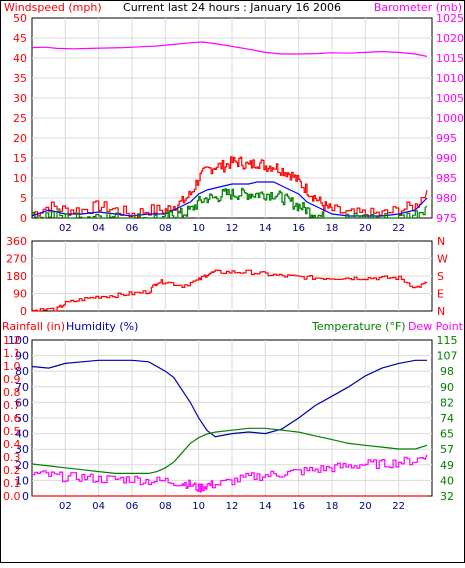  Describe the element at coordinates (230, 203) in the screenshot. I see `gust_low-line` at that location.